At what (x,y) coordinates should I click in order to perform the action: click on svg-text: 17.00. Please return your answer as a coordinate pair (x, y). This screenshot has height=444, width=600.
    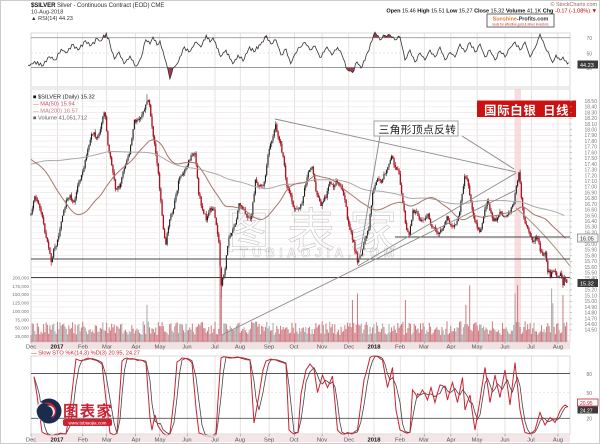
    Looking at the image, I should click on (590, 188).